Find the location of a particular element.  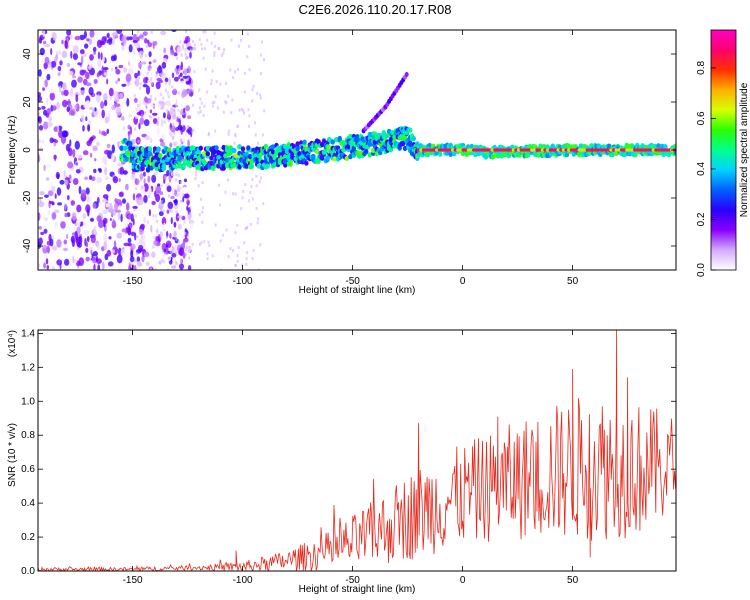

spectrogram-secondary-cell is located at coordinates (406, 74).